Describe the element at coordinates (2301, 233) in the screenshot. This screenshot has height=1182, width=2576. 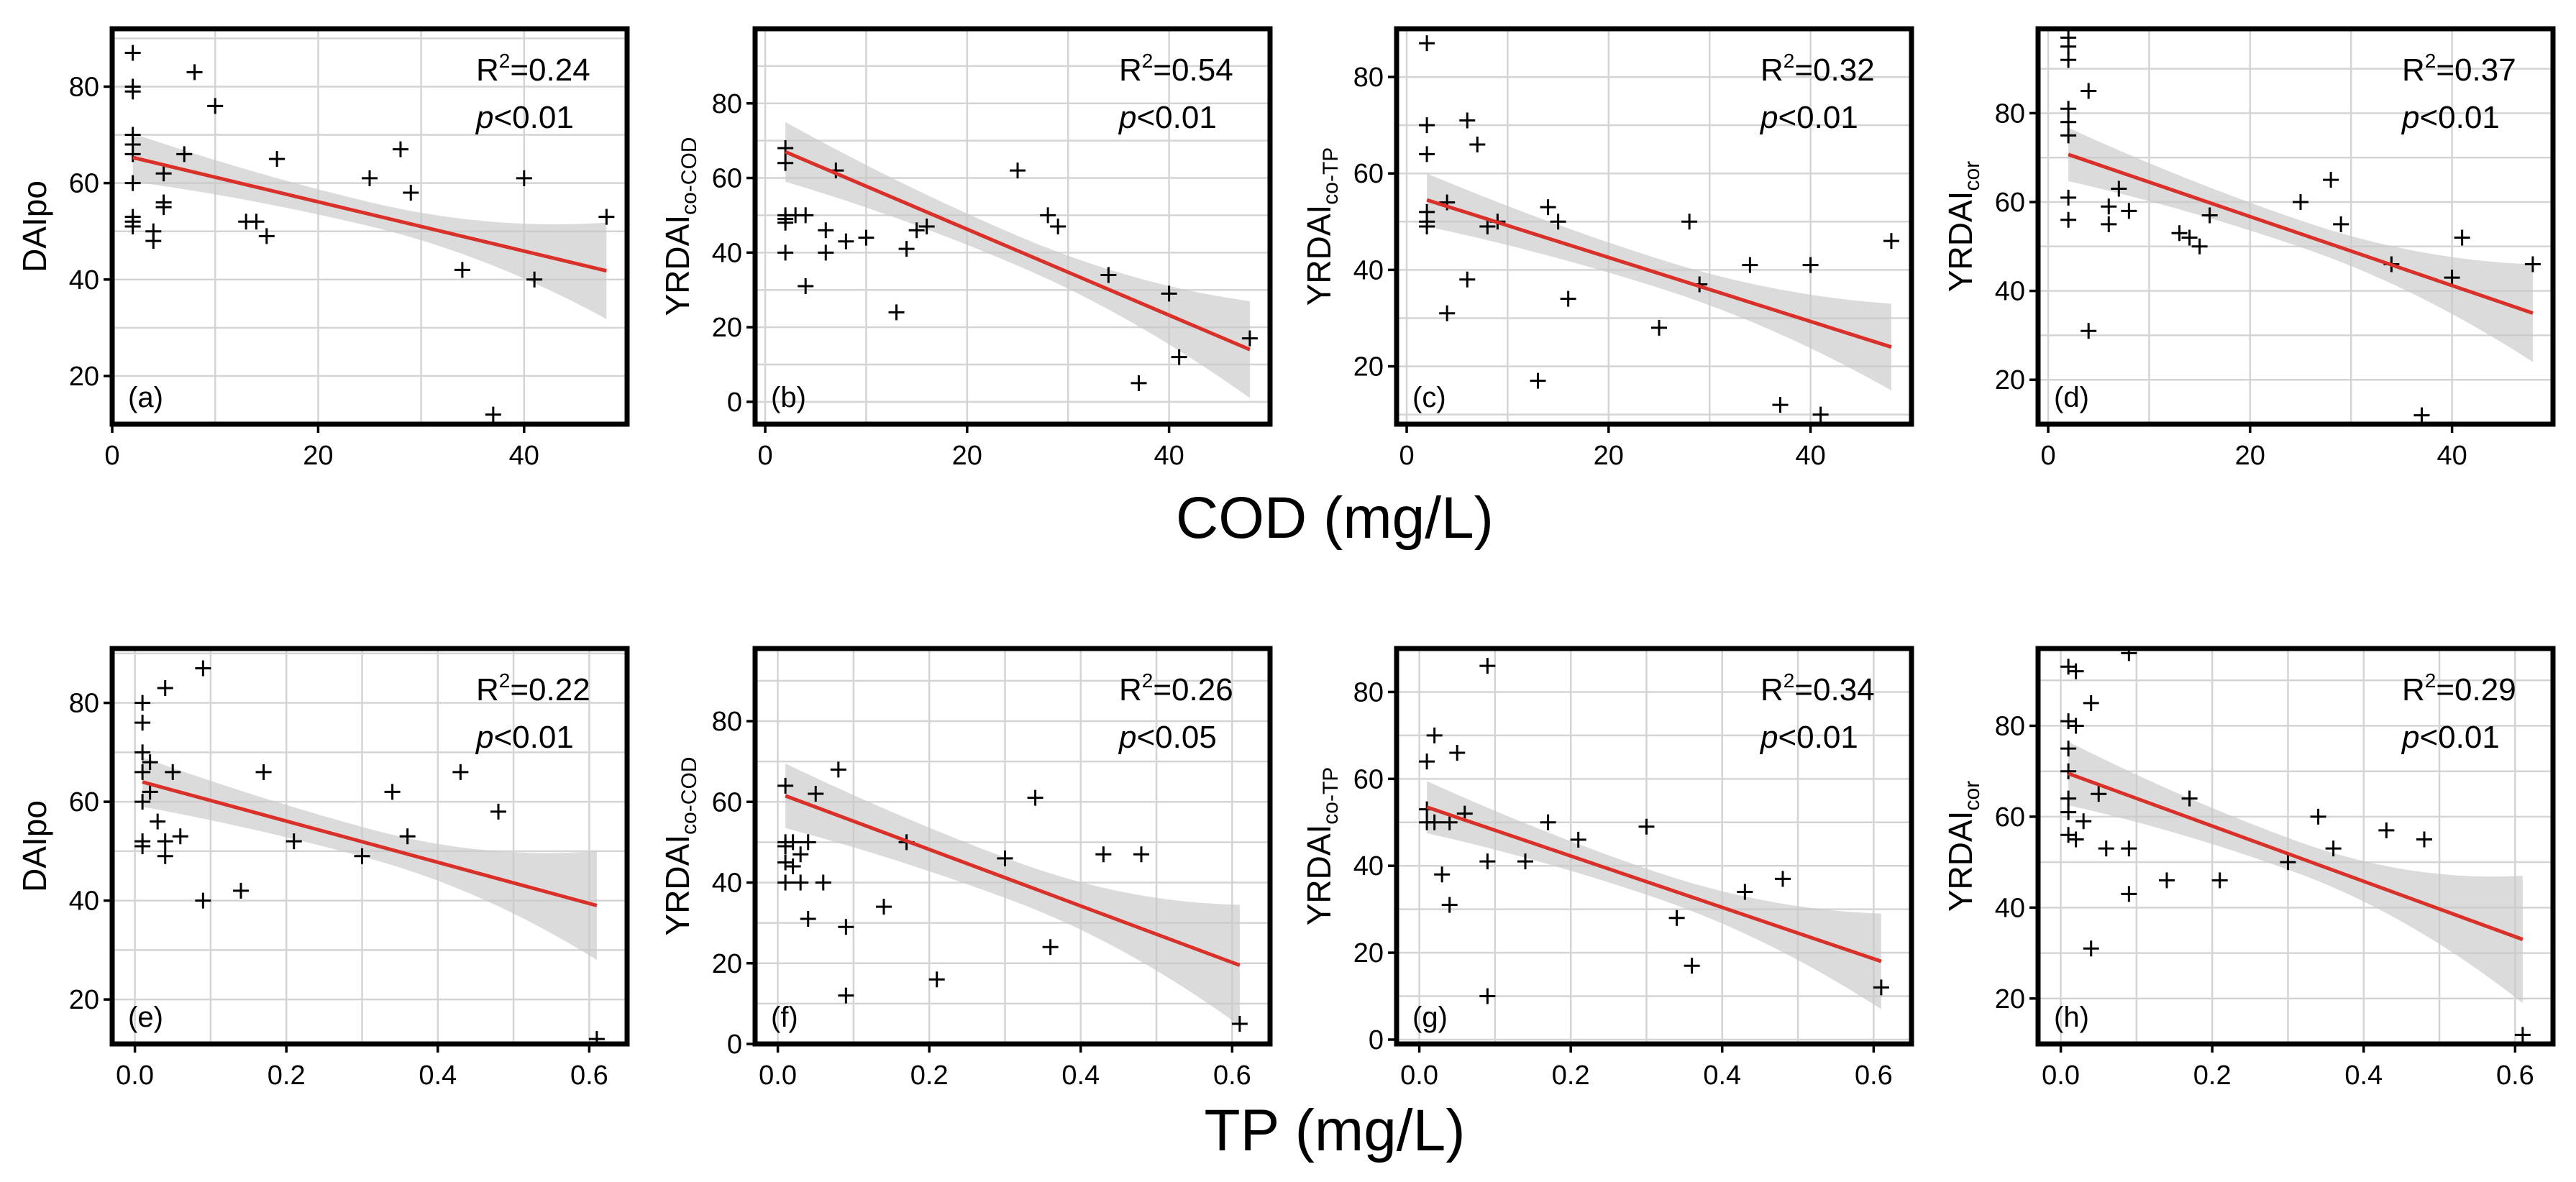
I see `regression-line` at that location.